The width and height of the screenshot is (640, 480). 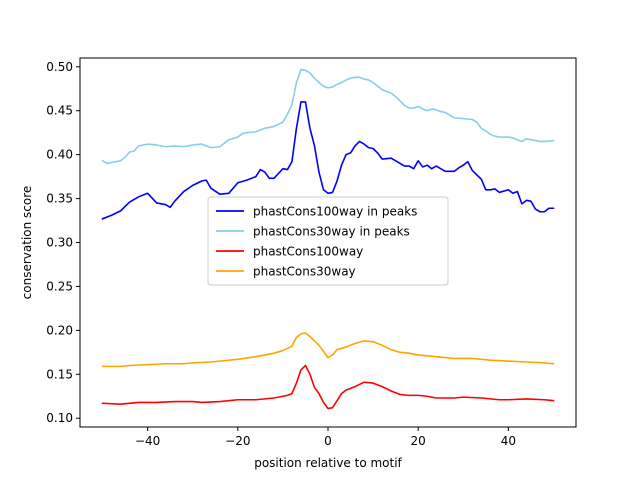 I want to click on y-tick-label: 0.15, so click(x=59, y=374).